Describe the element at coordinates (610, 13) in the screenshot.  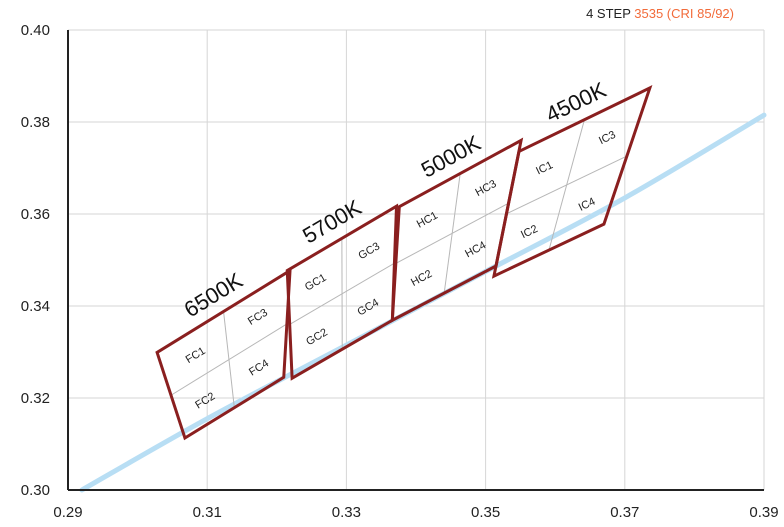
I see `header-prefix: 4 STEP` at that location.